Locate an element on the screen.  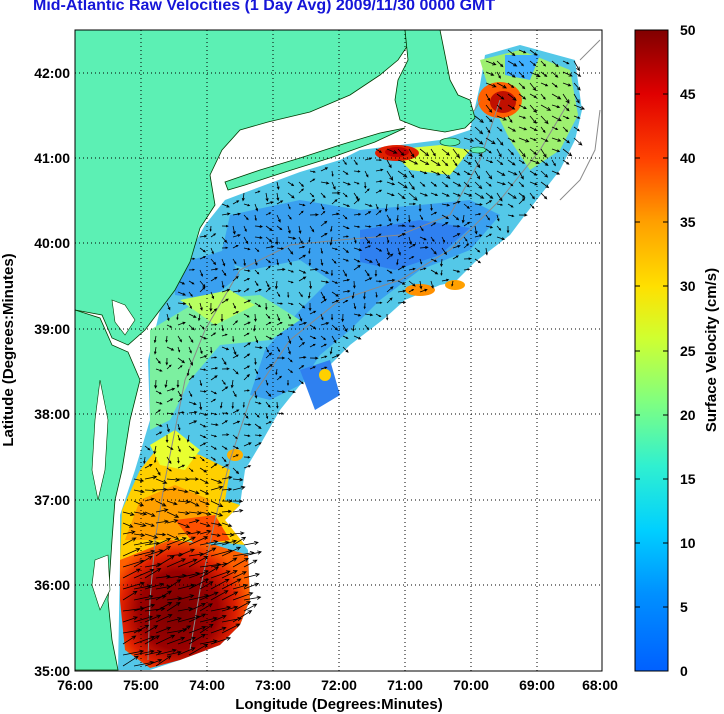
colorbar-tick: 15 is located at coordinates (688, 479).